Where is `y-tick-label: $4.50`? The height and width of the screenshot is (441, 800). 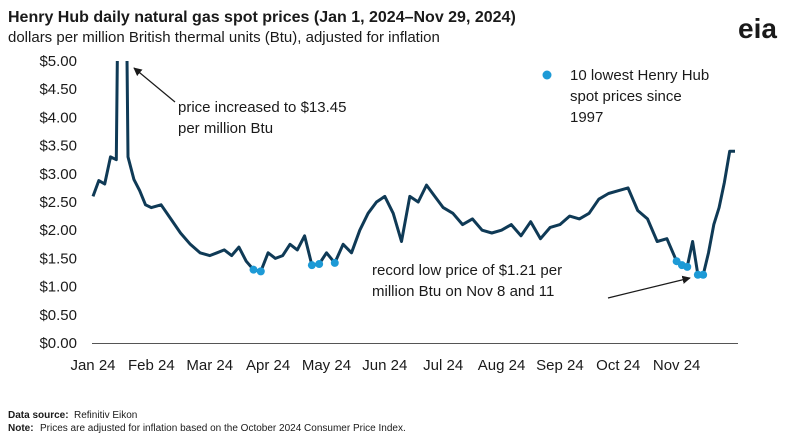 y-tick-label: $4.50 is located at coordinates (58, 89).